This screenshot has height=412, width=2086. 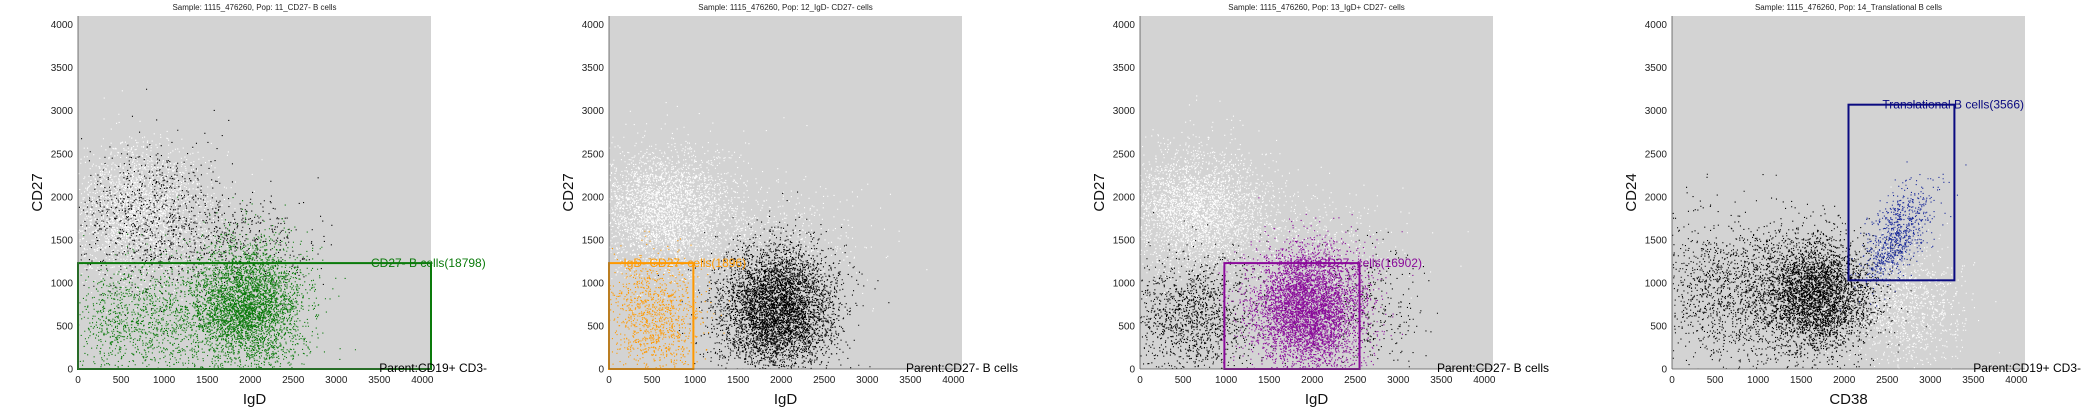 I want to click on gate-label: IgD+ CD27- cells(16902), so click(x=1356, y=263).